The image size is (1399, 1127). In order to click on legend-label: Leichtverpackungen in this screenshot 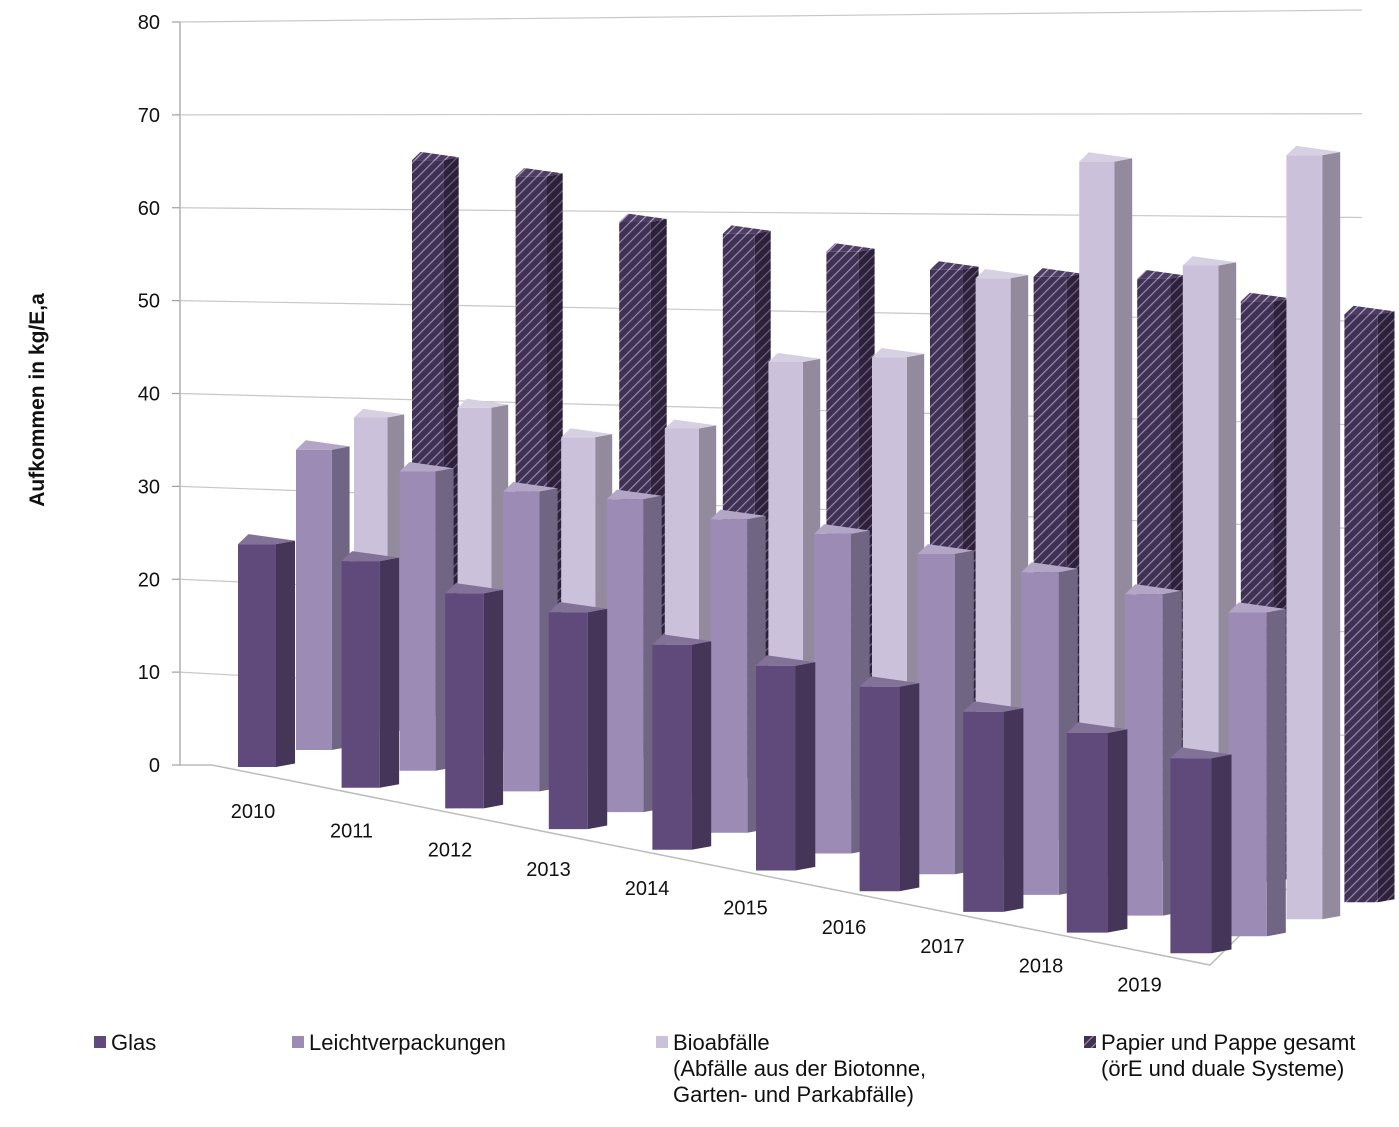, I will do `click(407, 1042)`.